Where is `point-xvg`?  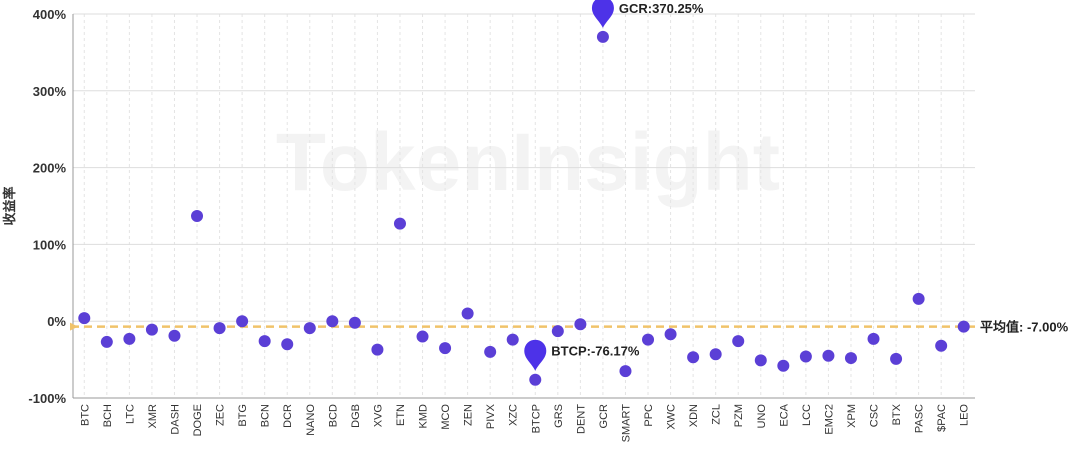 point-xvg is located at coordinates (377, 349).